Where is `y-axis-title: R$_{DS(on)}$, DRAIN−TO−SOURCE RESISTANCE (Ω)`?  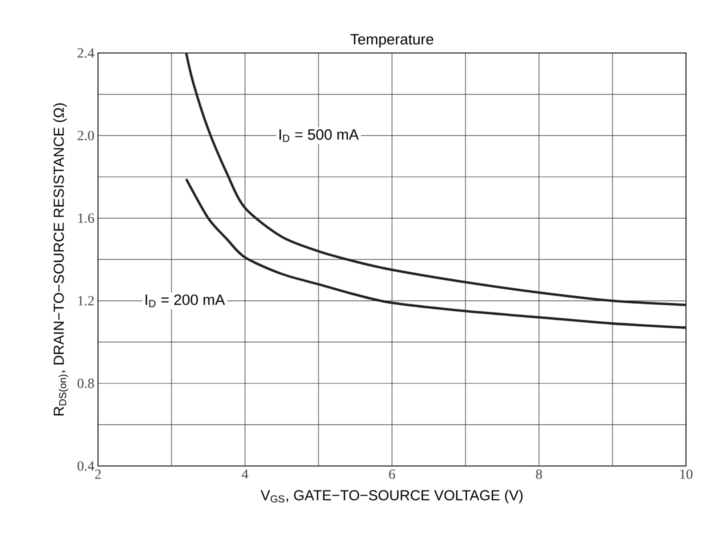
y-axis-title: R$_{DS(on)}$, DRAIN−TO−SOURCE RESISTANCE (Ω) is located at coordinates (60, 259).